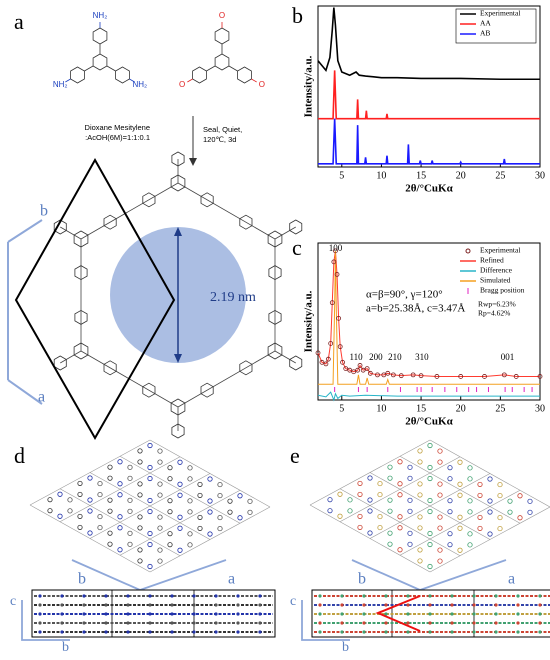 The width and height of the screenshot is (550, 660). I want to click on legend-label: Experimental, so click(500, 13).